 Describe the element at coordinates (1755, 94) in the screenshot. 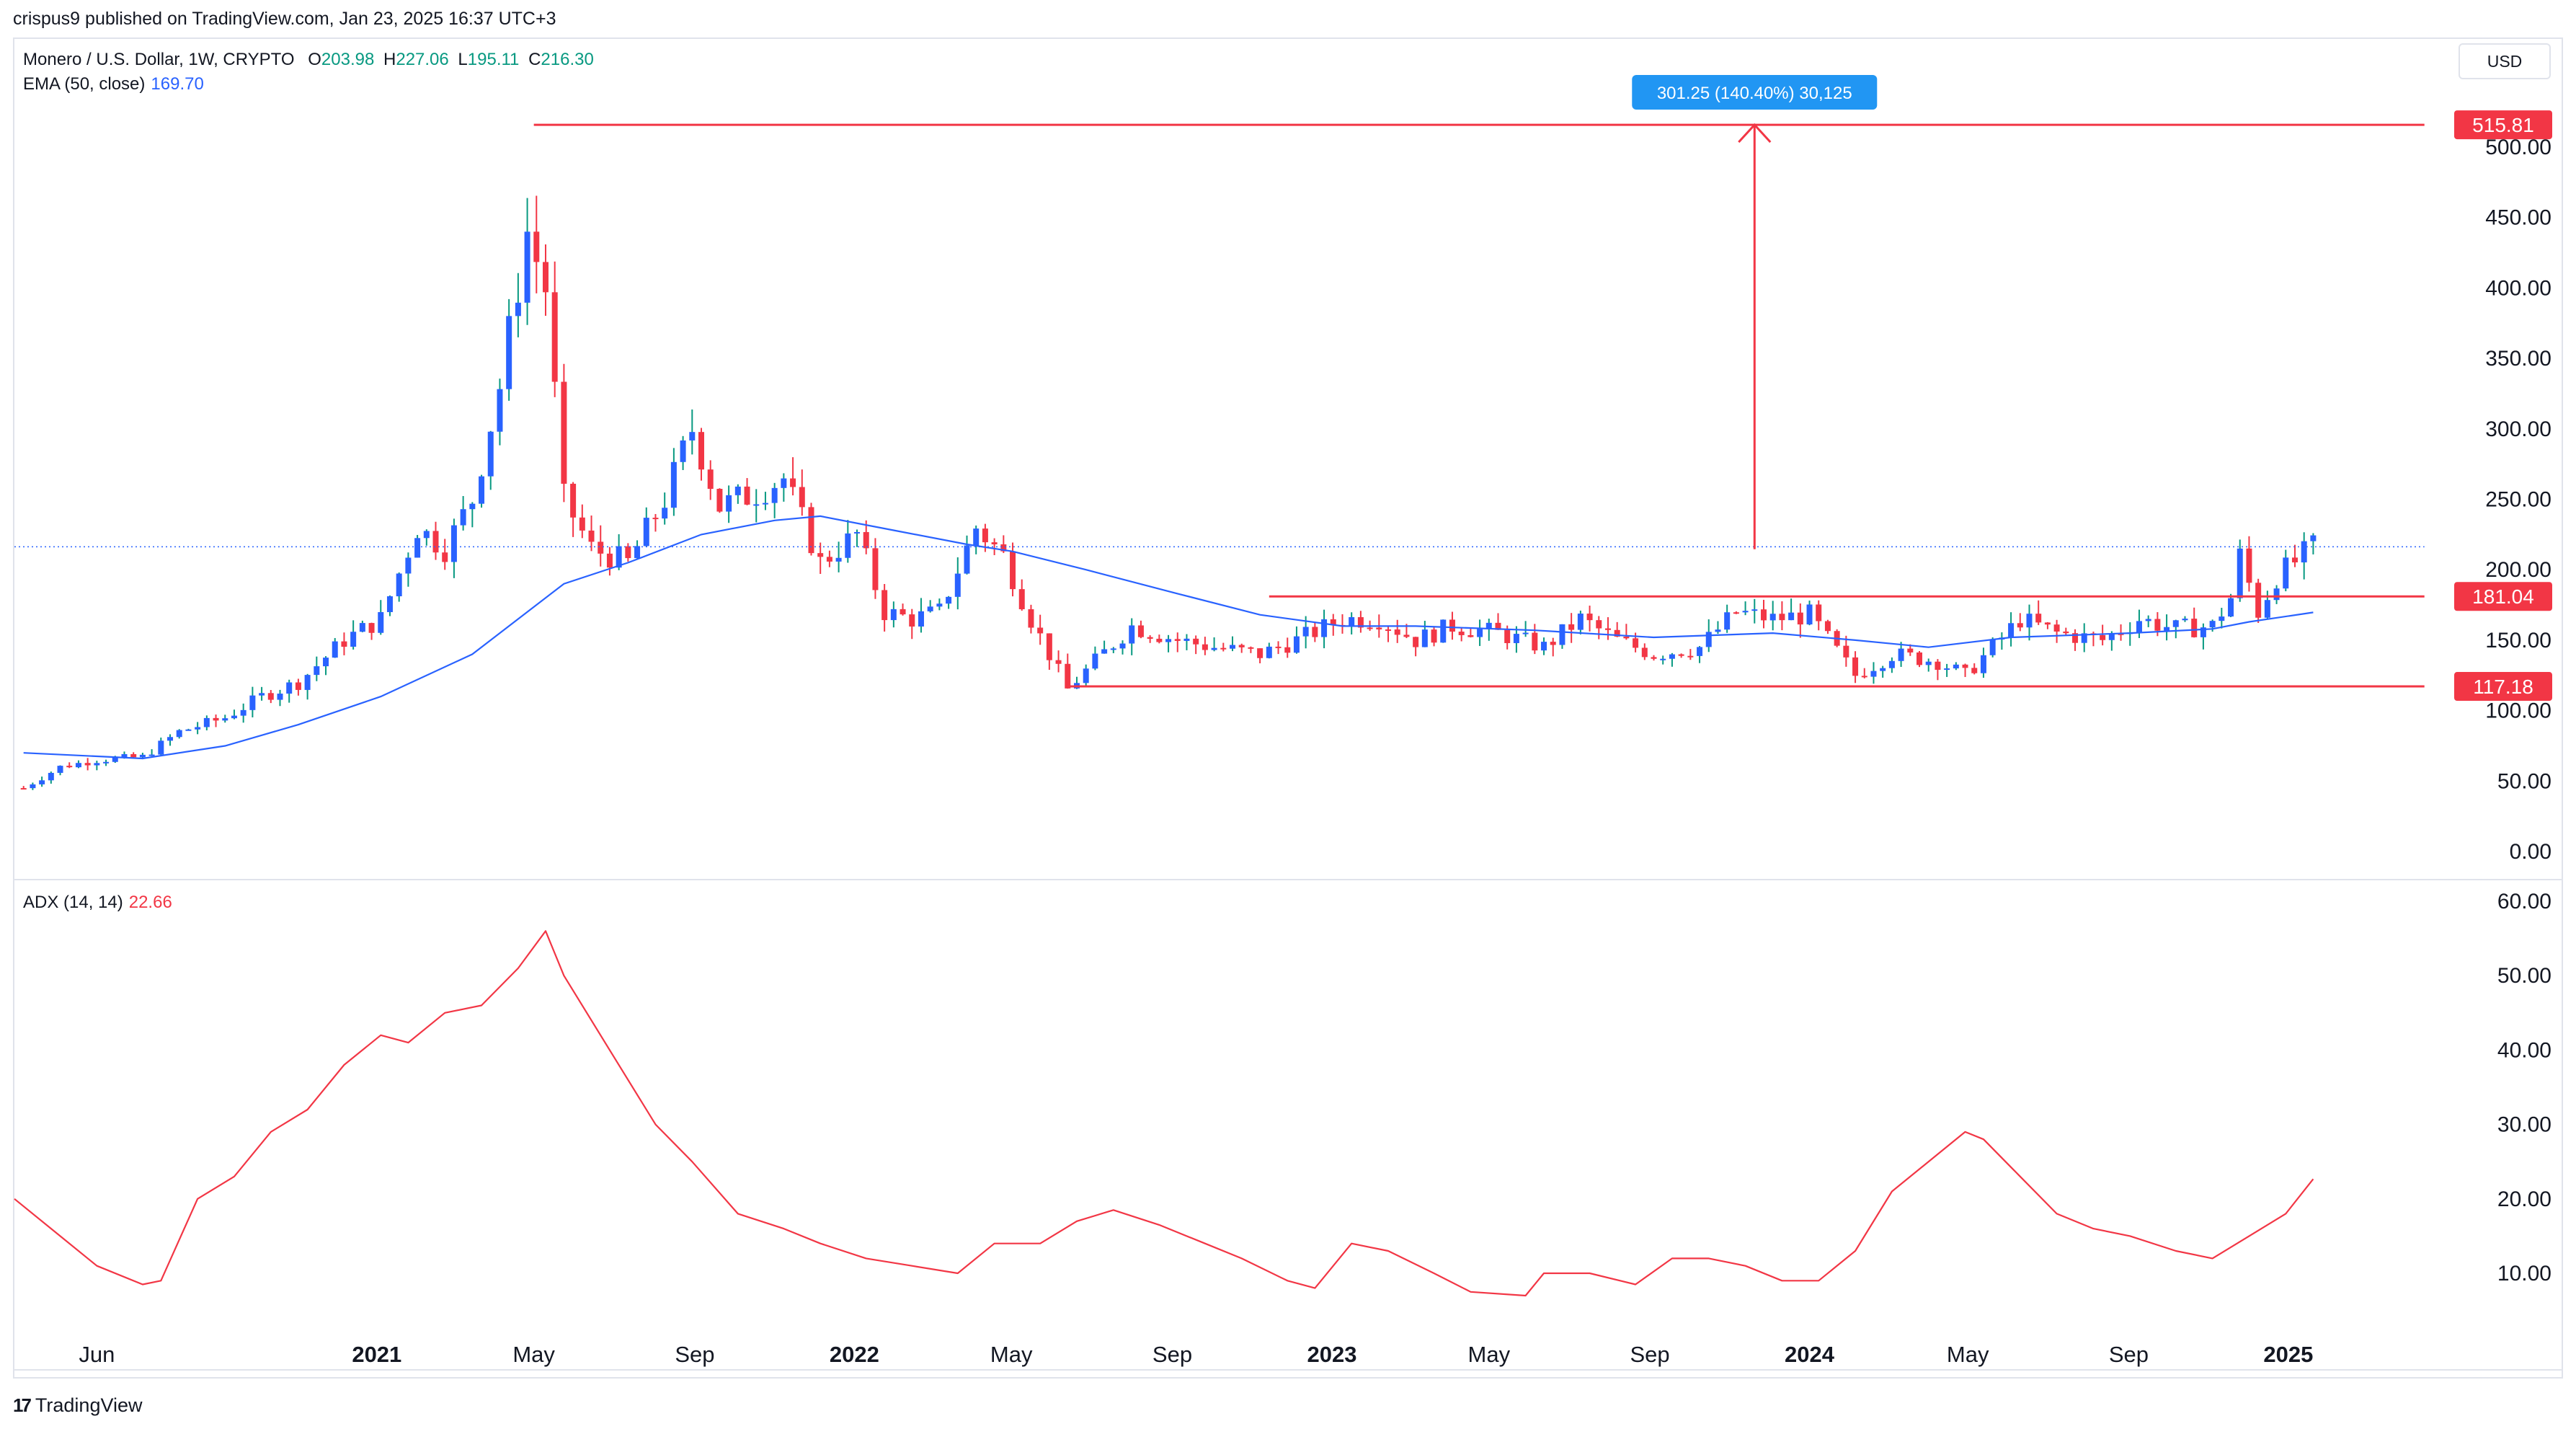

I see `measure-label-text: 301.25 (140.40%) 30,125` at that location.